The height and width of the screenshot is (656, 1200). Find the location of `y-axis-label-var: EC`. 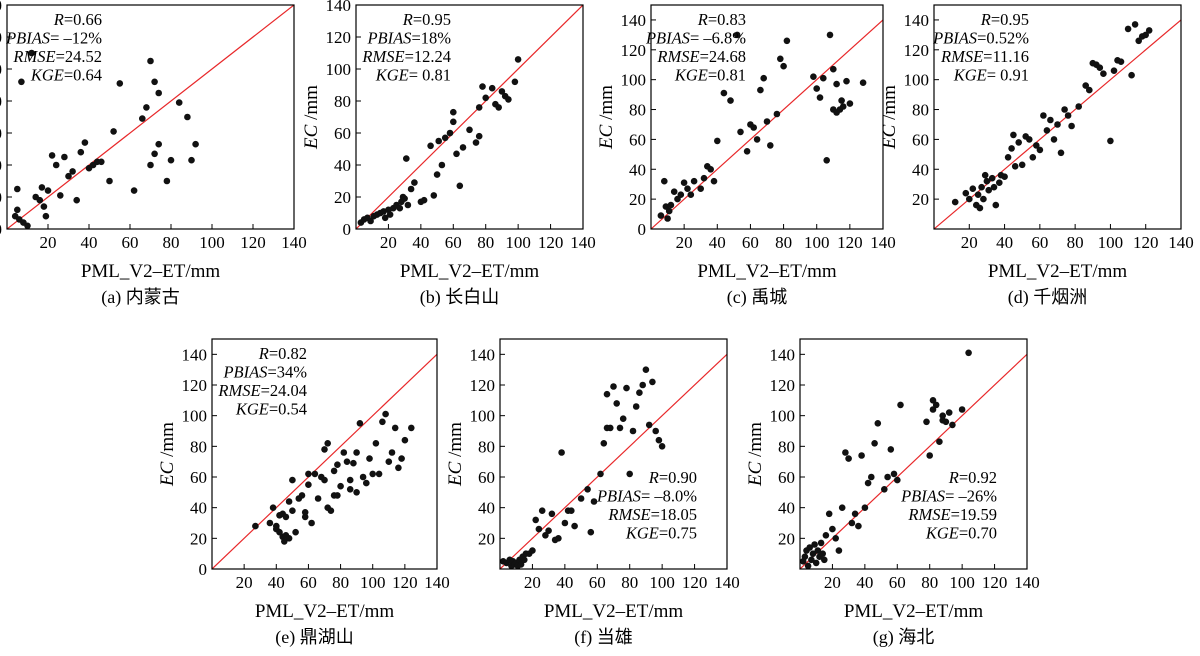

y-axis-label-var: EC is located at coordinates (755, 474).